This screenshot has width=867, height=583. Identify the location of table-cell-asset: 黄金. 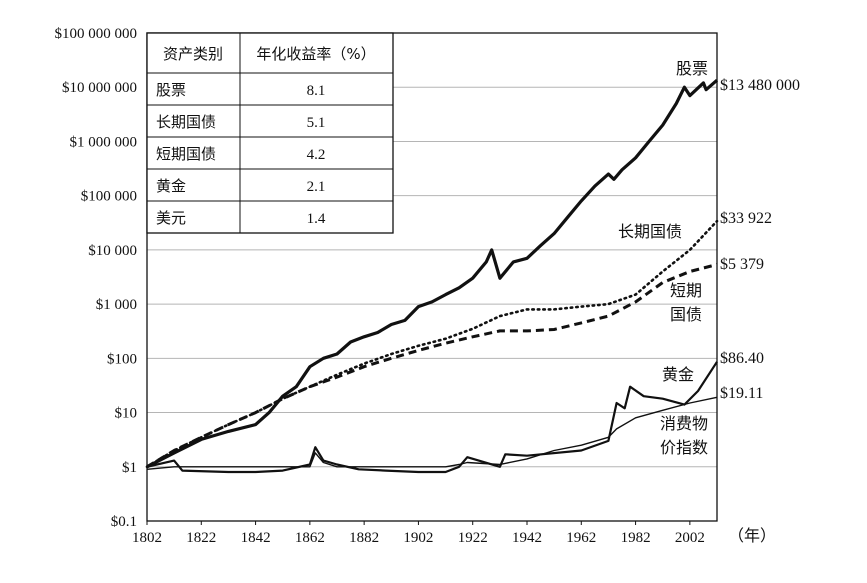
(171, 186).